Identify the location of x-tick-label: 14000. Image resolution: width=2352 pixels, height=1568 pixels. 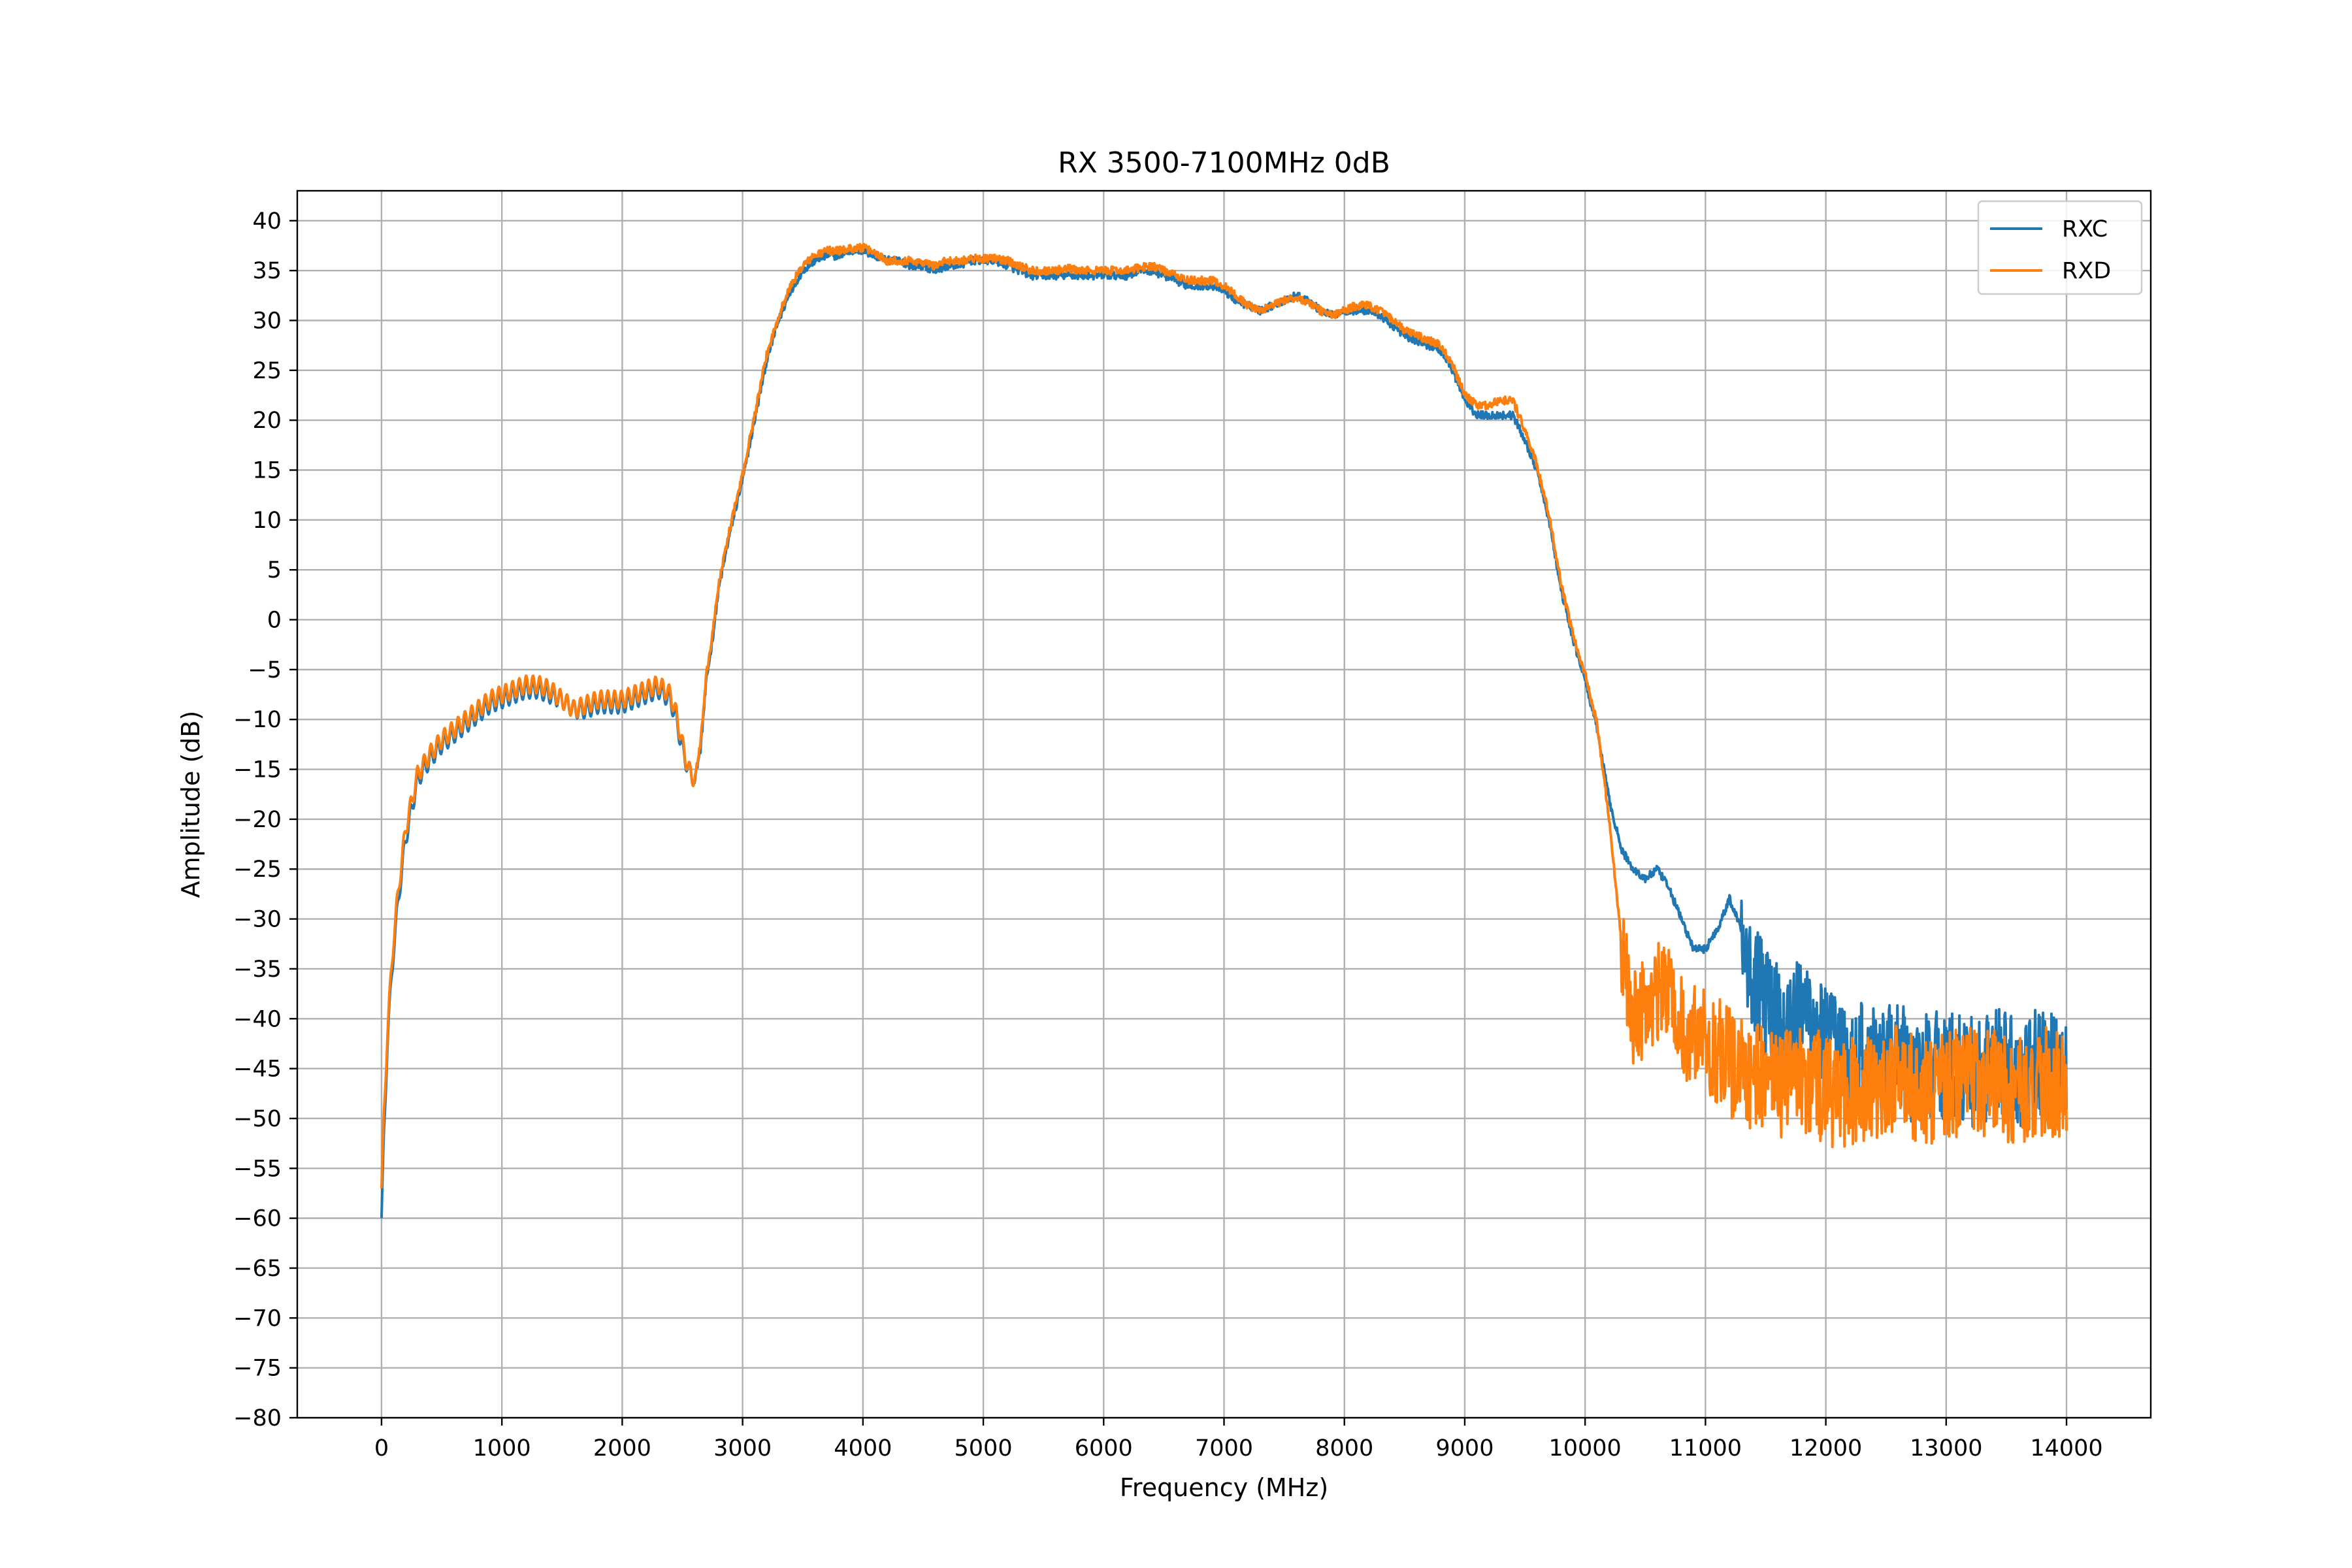
(2066, 1448).